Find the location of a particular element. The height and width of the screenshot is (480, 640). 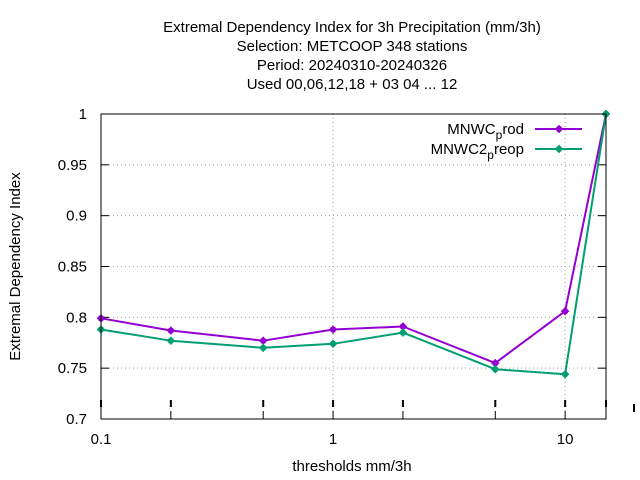

y-tick-label: 0.75 is located at coordinates (72, 368).